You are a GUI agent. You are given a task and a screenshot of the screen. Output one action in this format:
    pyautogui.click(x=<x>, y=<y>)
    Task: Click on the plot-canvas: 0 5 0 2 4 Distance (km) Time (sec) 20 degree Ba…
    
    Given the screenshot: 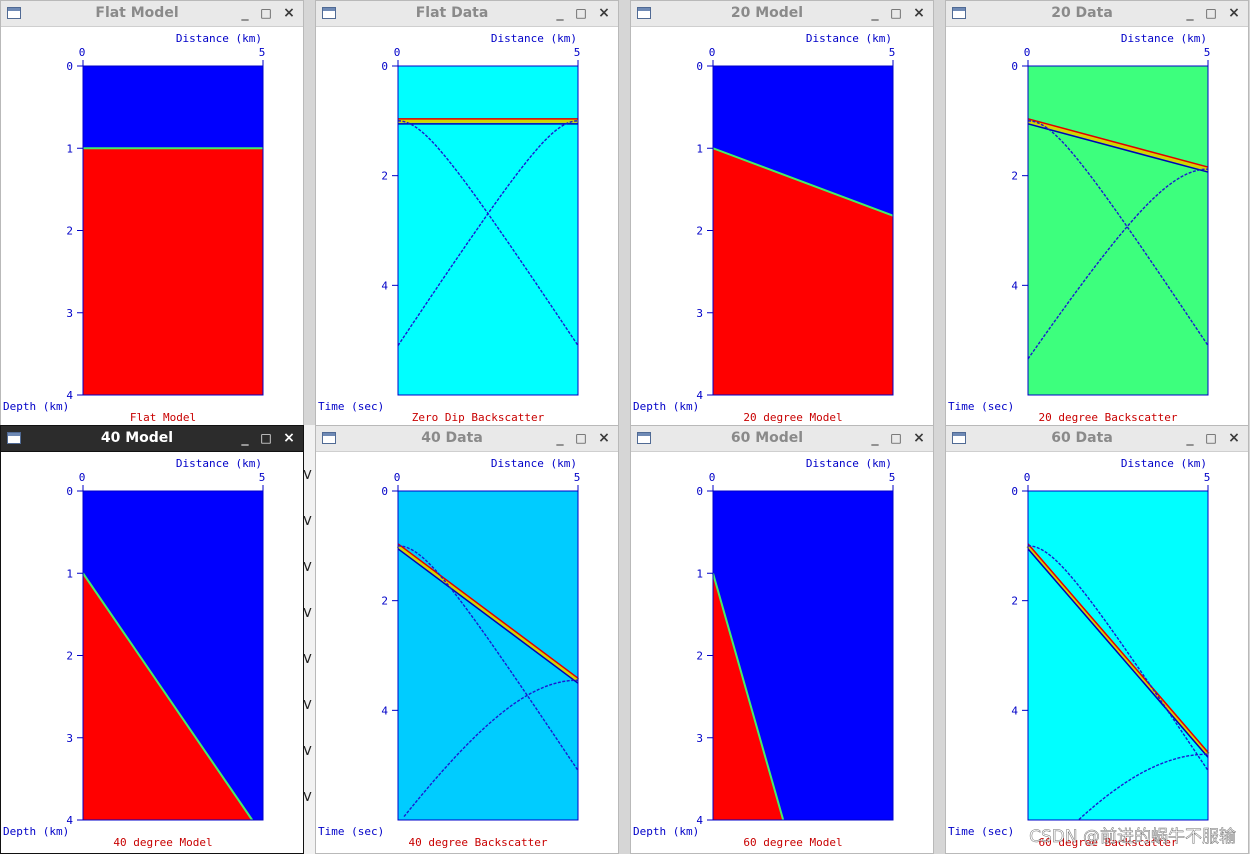 What is the action you would take?
    pyautogui.click(x=1079, y=228)
    